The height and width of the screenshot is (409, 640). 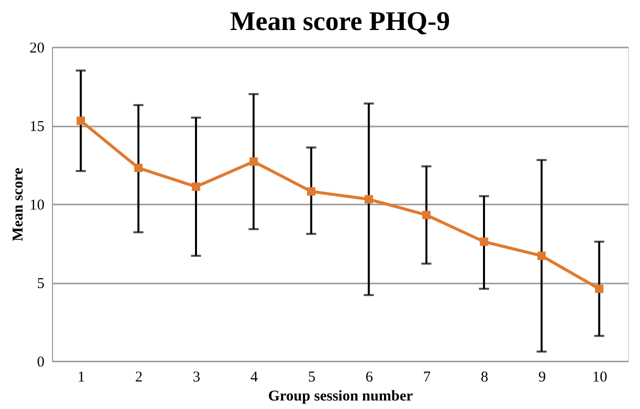 What do you see at coordinates (427, 378) in the screenshot?
I see `x-tick-label: 7` at bounding box center [427, 378].